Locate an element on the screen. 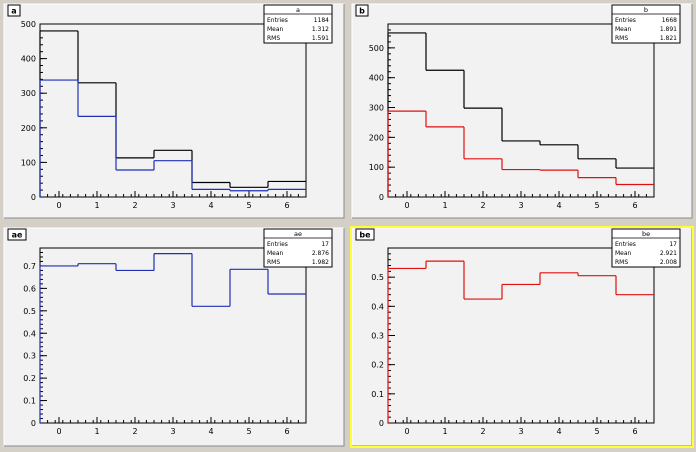  stats-title: b is located at coordinates (646, 10).